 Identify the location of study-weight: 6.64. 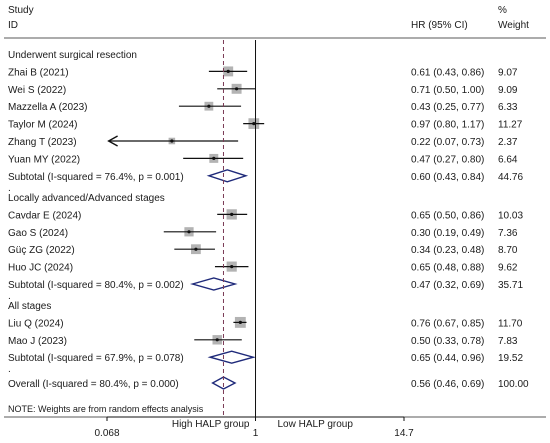
(508, 159).